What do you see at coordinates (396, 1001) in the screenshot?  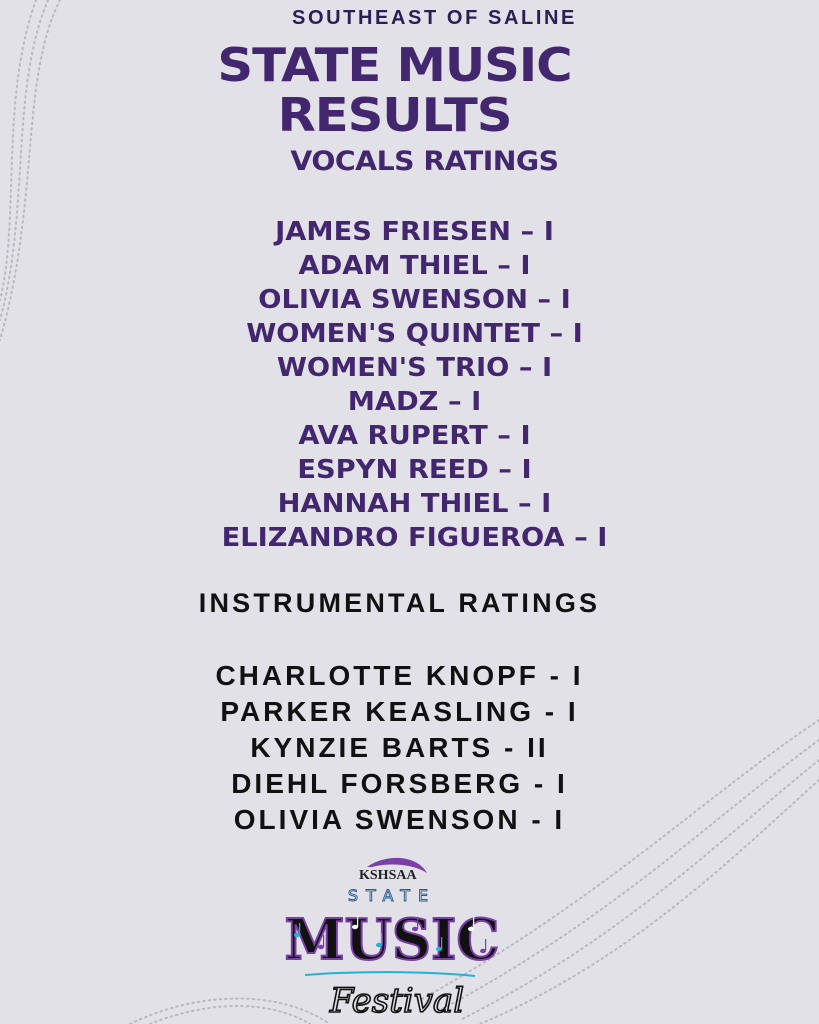 I see `logo-festival: Festival` at bounding box center [396, 1001].